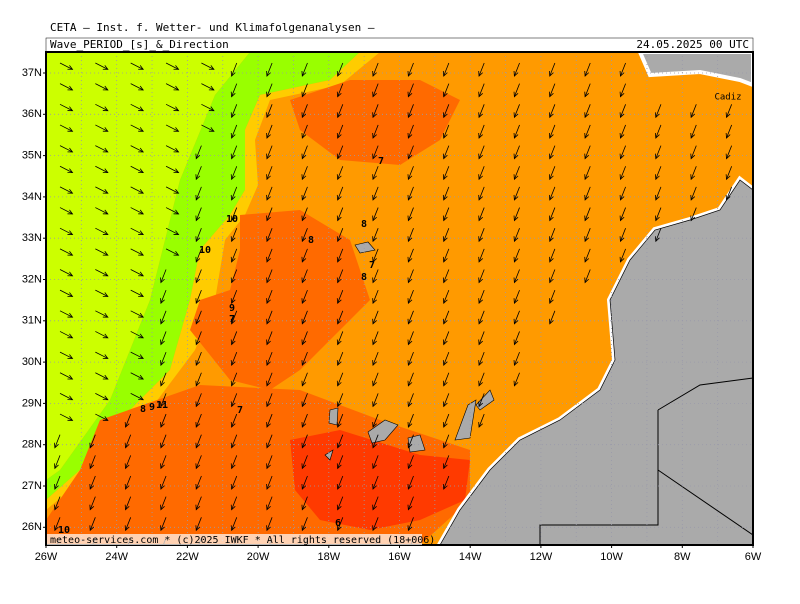  I want to click on lat-label: 27N, so click(32, 486).